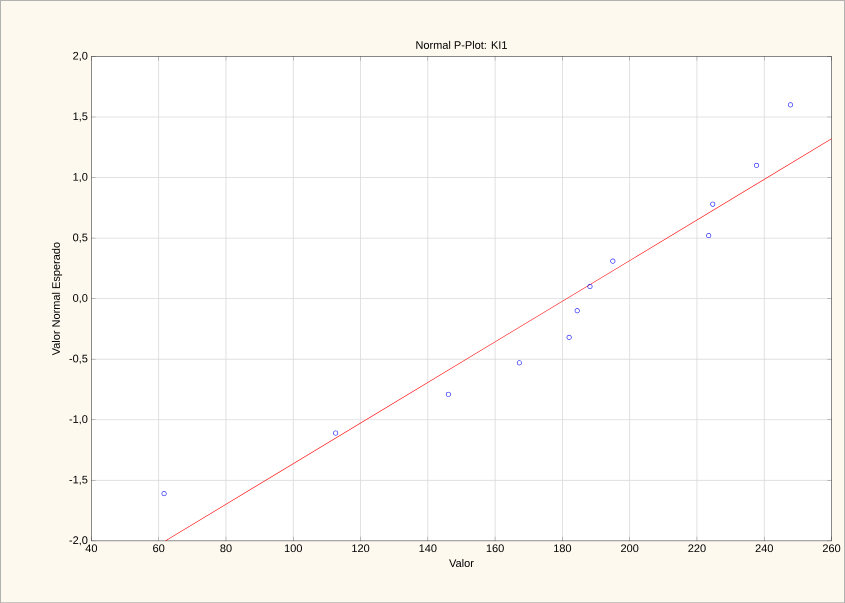 The width and height of the screenshot is (845, 603). I want to click on y-axis-title: Valor Normal Esperado, so click(57, 299).